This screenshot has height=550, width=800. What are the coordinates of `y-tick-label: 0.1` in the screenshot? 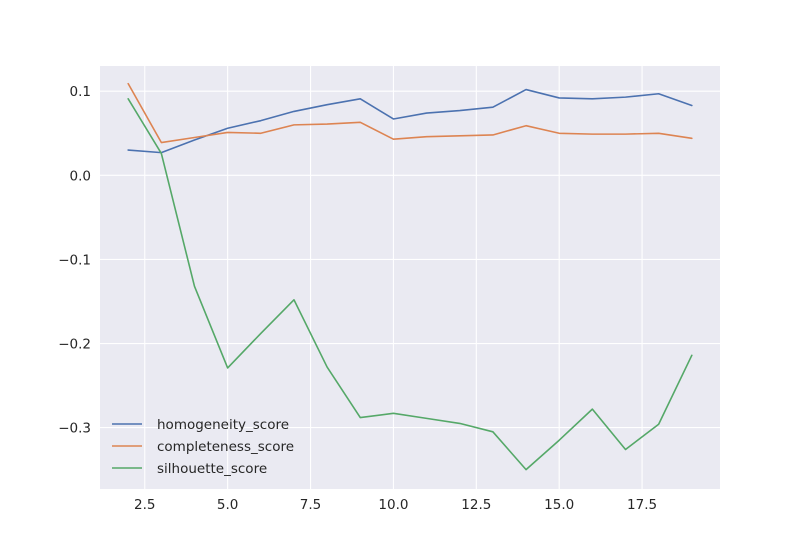 It's located at (80, 92).